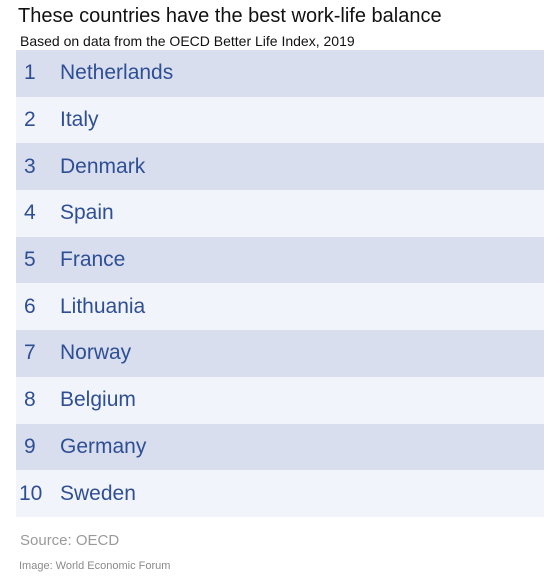 This screenshot has width=550, height=579. Describe the element at coordinates (117, 73) in the screenshot. I see `country-name: Netherlands` at that location.